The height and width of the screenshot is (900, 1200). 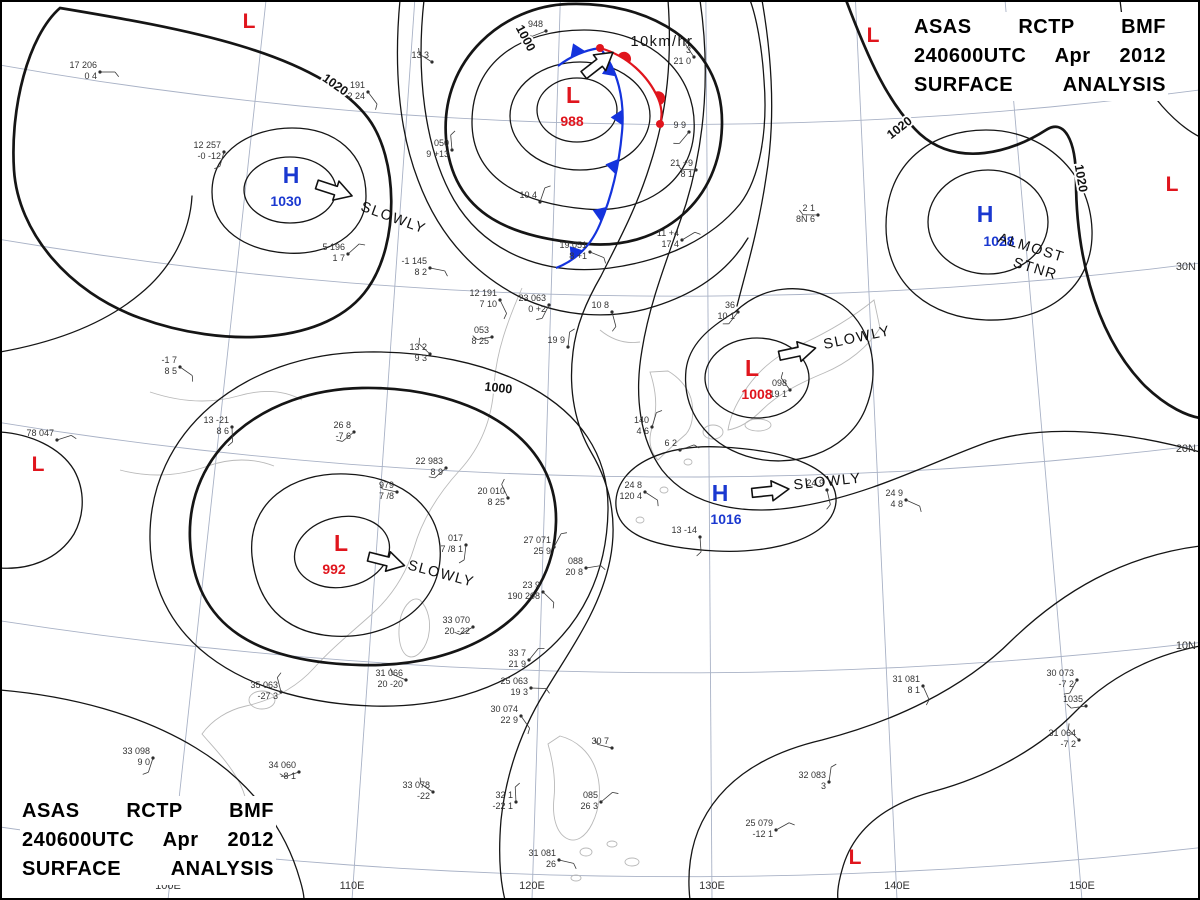 I want to click on station-text: 17 4, so click(x=670, y=244).